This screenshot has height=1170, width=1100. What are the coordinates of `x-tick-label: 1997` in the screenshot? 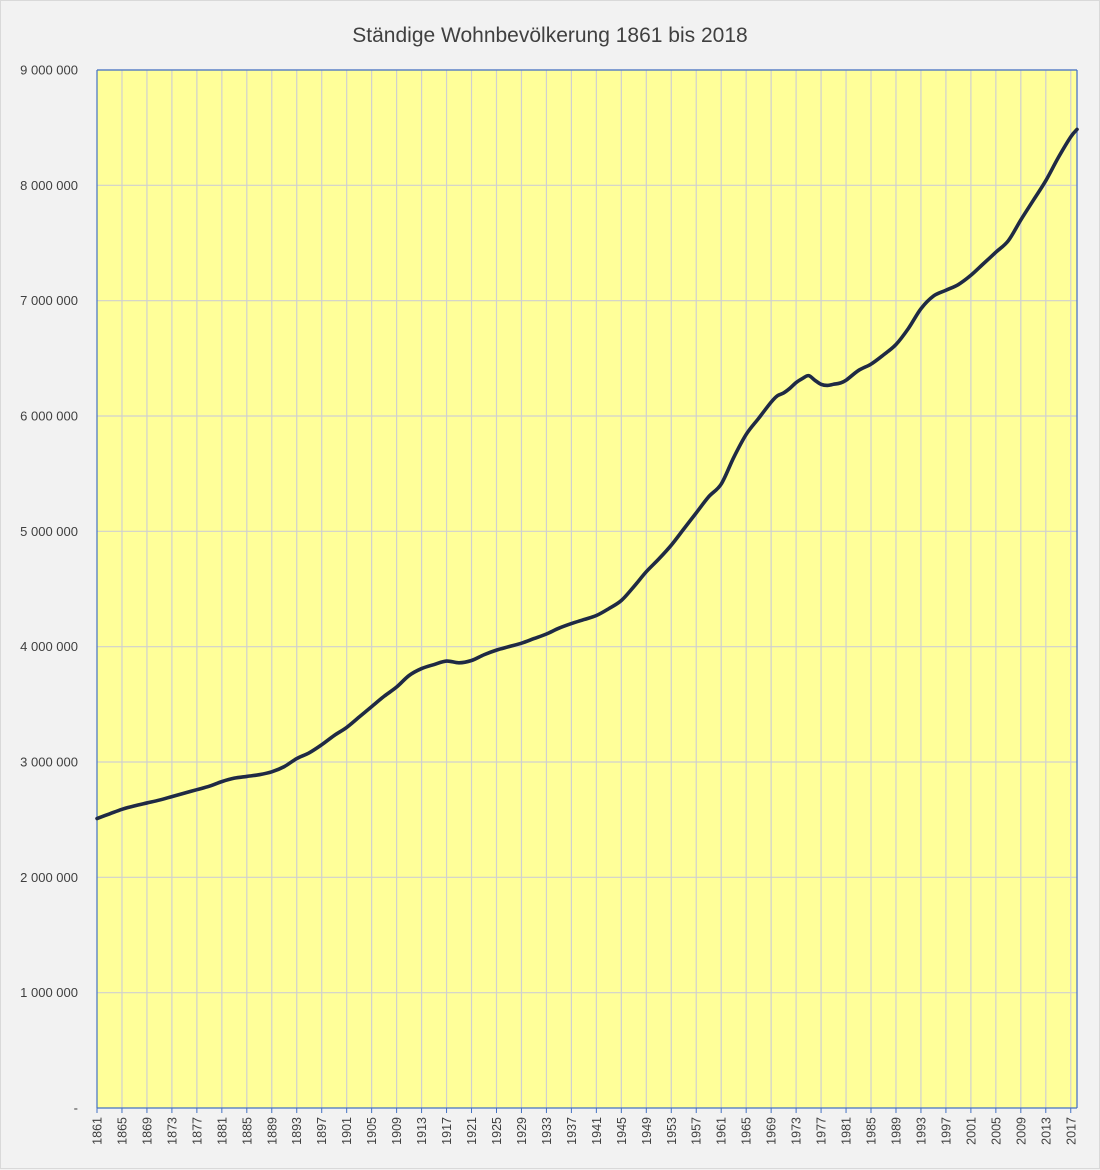 It's located at (946, 1131).